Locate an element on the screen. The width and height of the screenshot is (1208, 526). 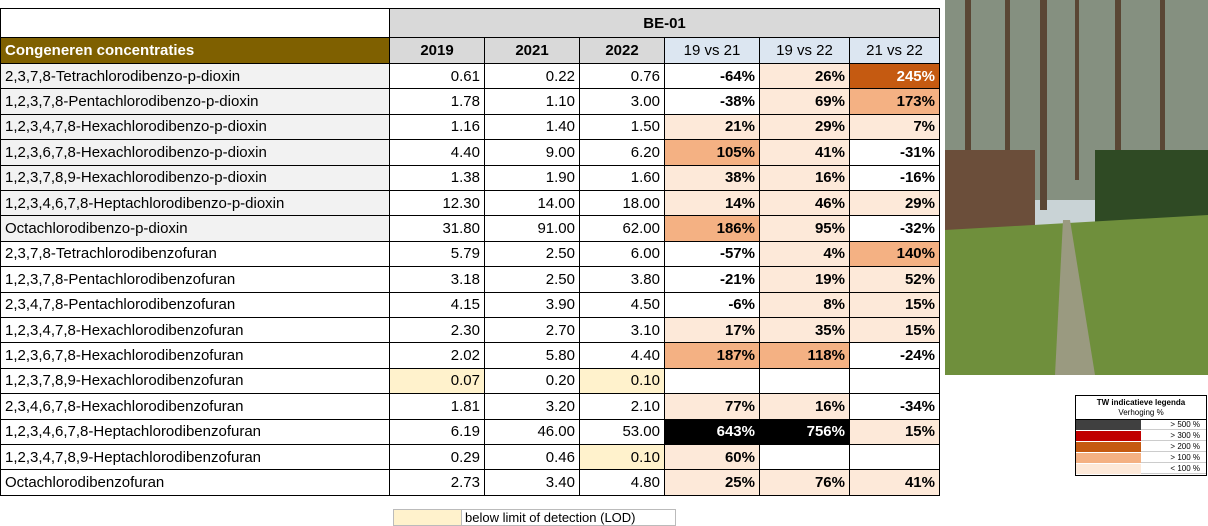
legend-row: < 100 % is located at coordinates (1141, 469).